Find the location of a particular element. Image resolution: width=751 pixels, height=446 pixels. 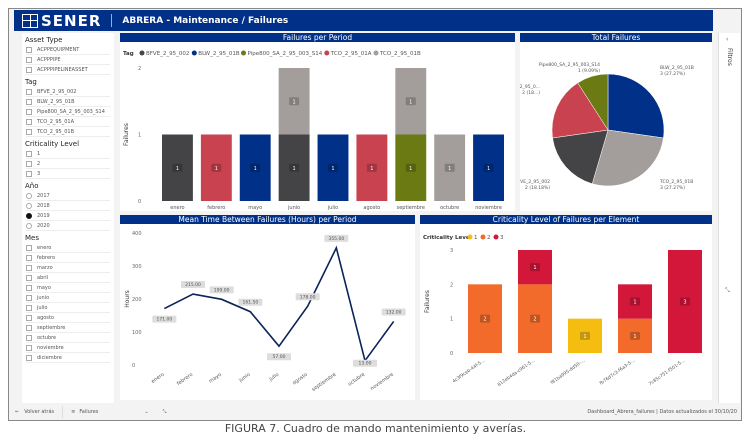

chevron-down-icon: ⌄ is located at coordinates (146, 411).